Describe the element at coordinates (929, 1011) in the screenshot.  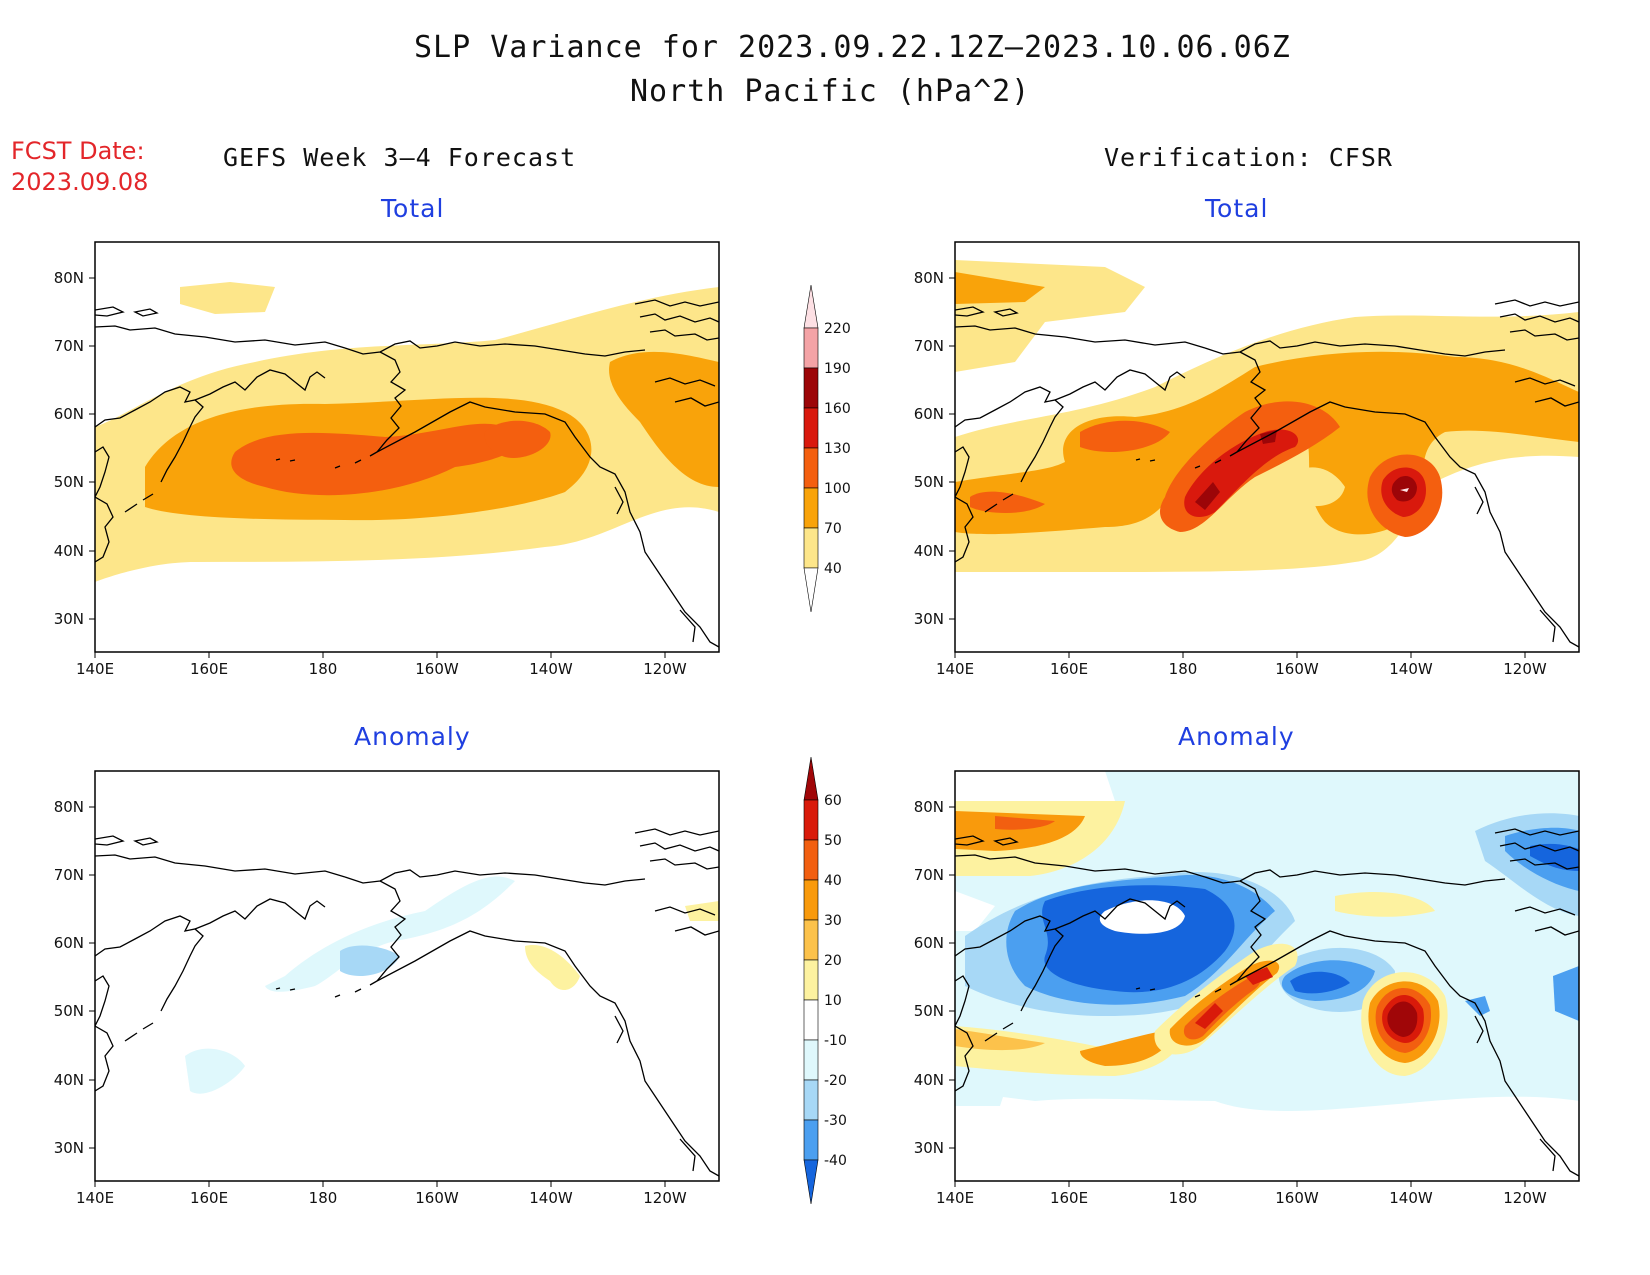
I see `br-lat-50: 50N` at that location.